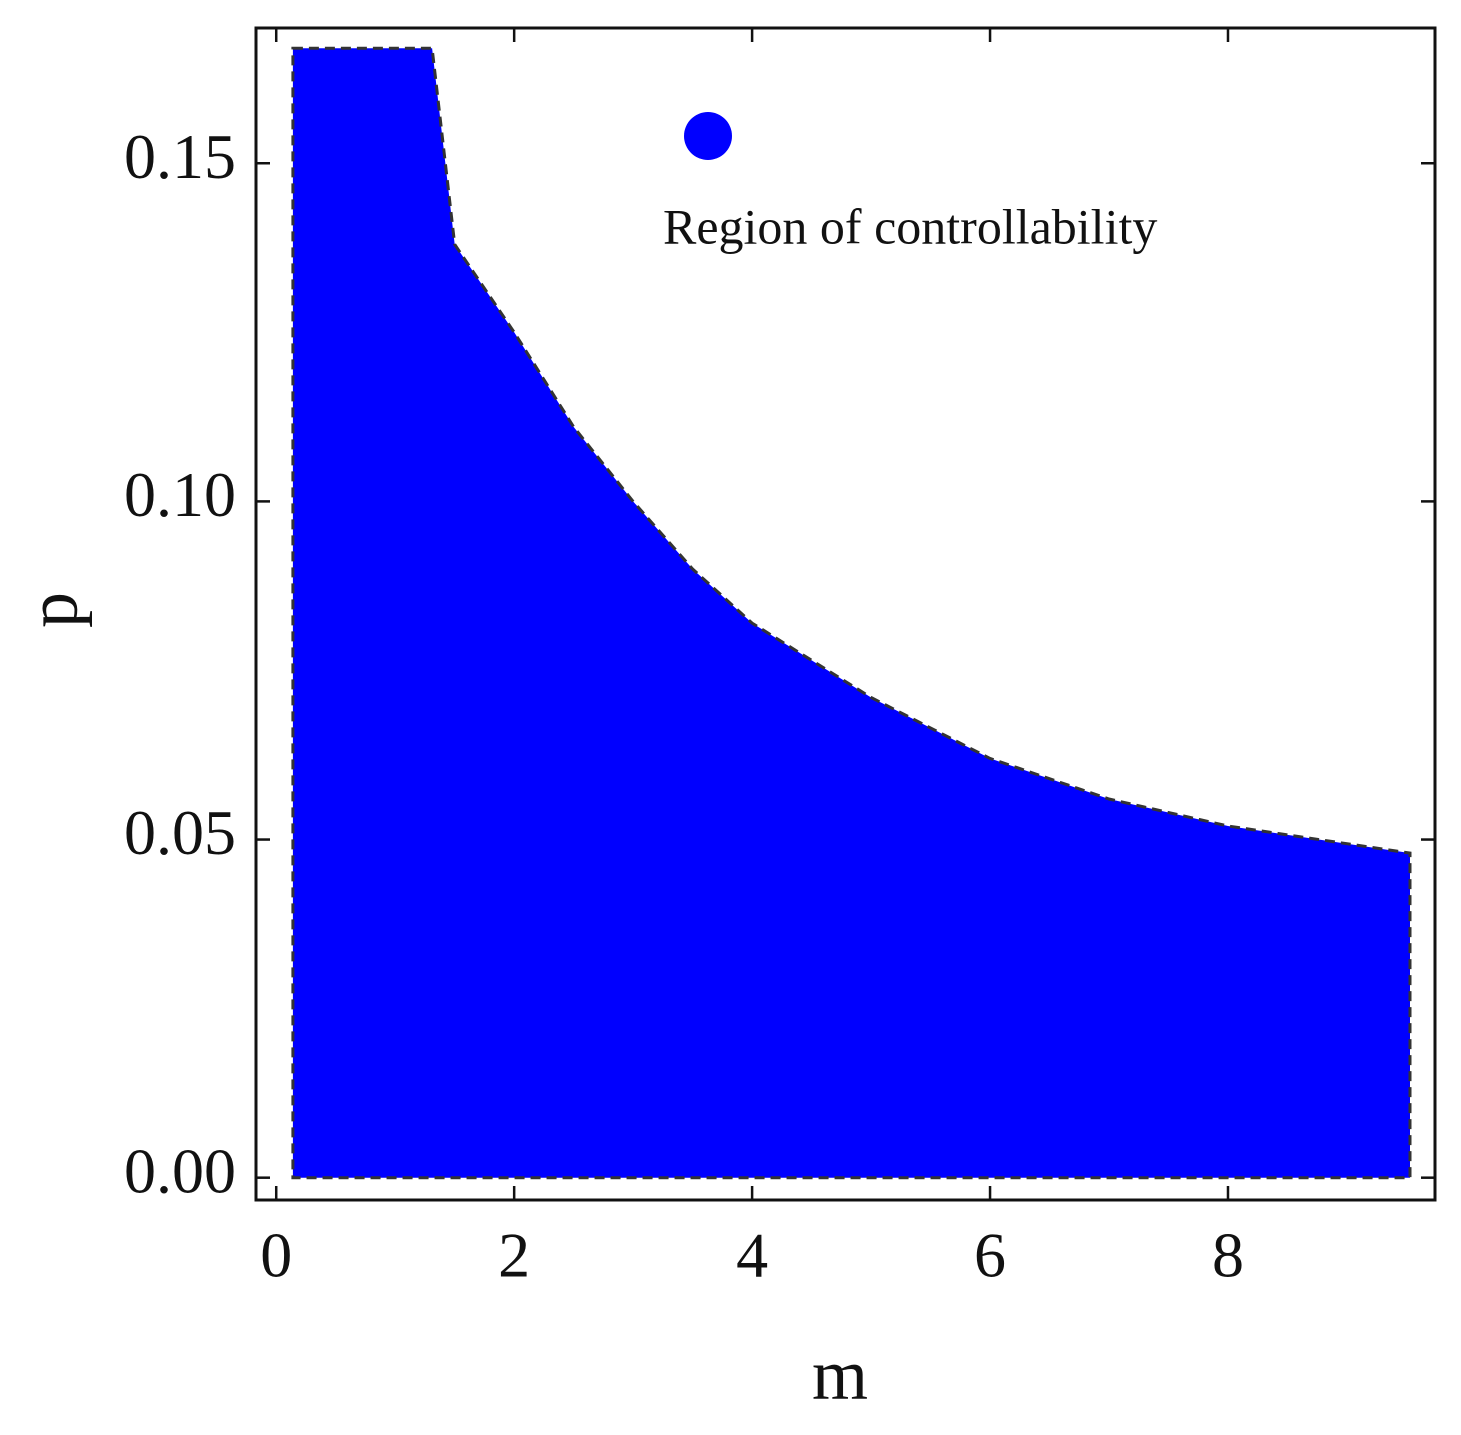 This screenshot has width=1461, height=1435. What do you see at coordinates (990, 1255) in the screenshot?
I see `x-tick-label: 6` at bounding box center [990, 1255].